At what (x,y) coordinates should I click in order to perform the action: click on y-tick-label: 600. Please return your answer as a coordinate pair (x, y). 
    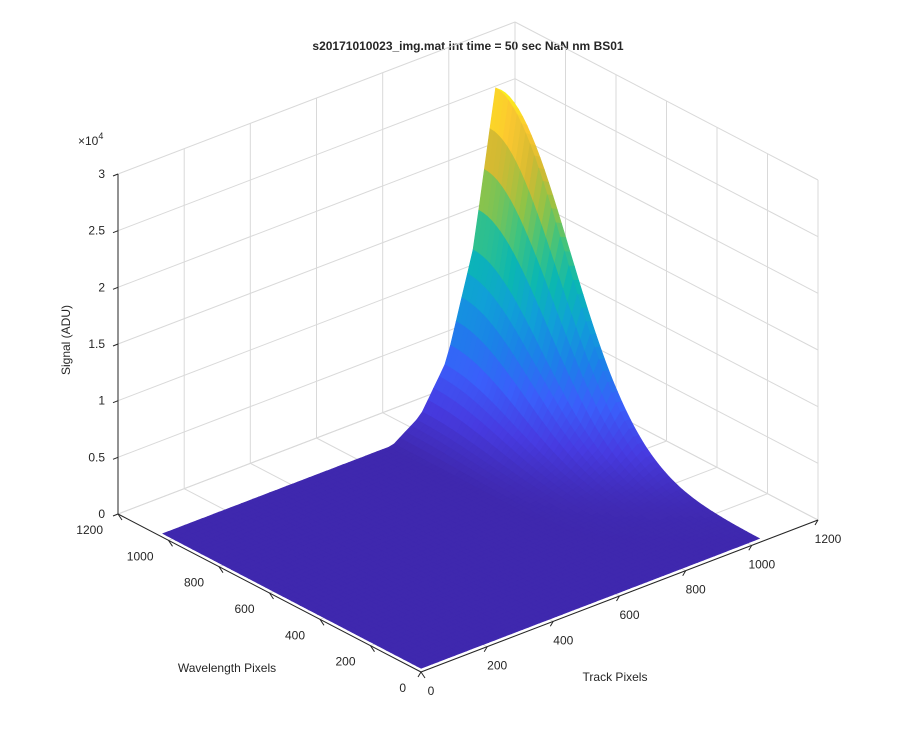
    Looking at the image, I should click on (244, 609).